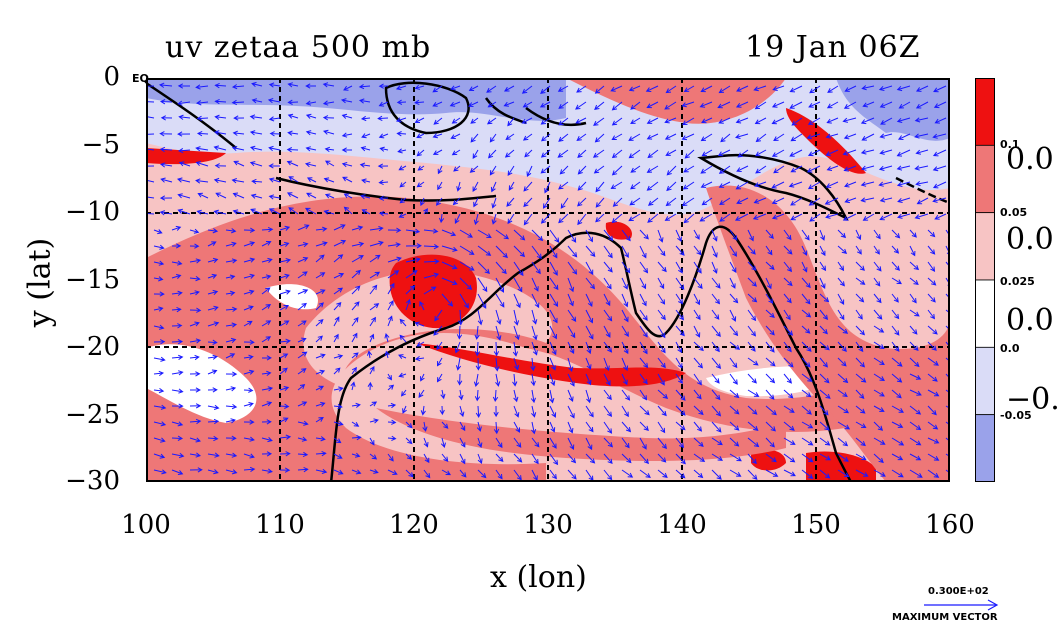 This screenshot has width=1058, height=631. What do you see at coordinates (985, 112) in the screenshot?
I see `colorbar-block` at bounding box center [985, 112].